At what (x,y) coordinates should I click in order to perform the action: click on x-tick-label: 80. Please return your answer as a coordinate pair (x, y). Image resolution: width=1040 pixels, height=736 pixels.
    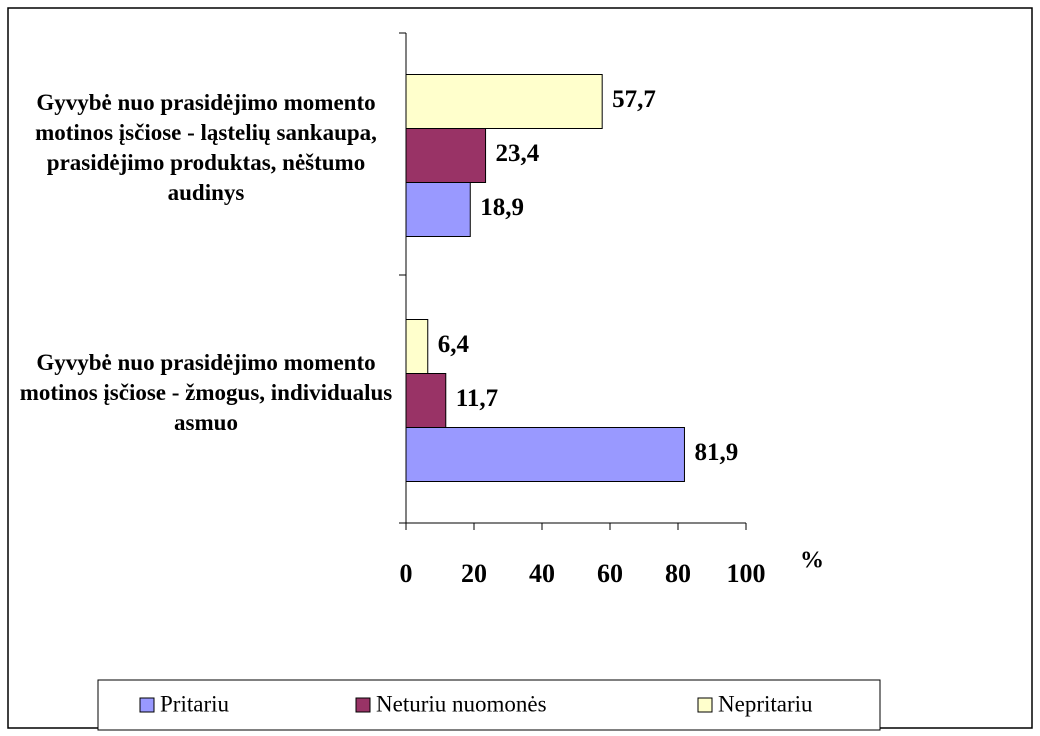
    Looking at the image, I should click on (678, 573).